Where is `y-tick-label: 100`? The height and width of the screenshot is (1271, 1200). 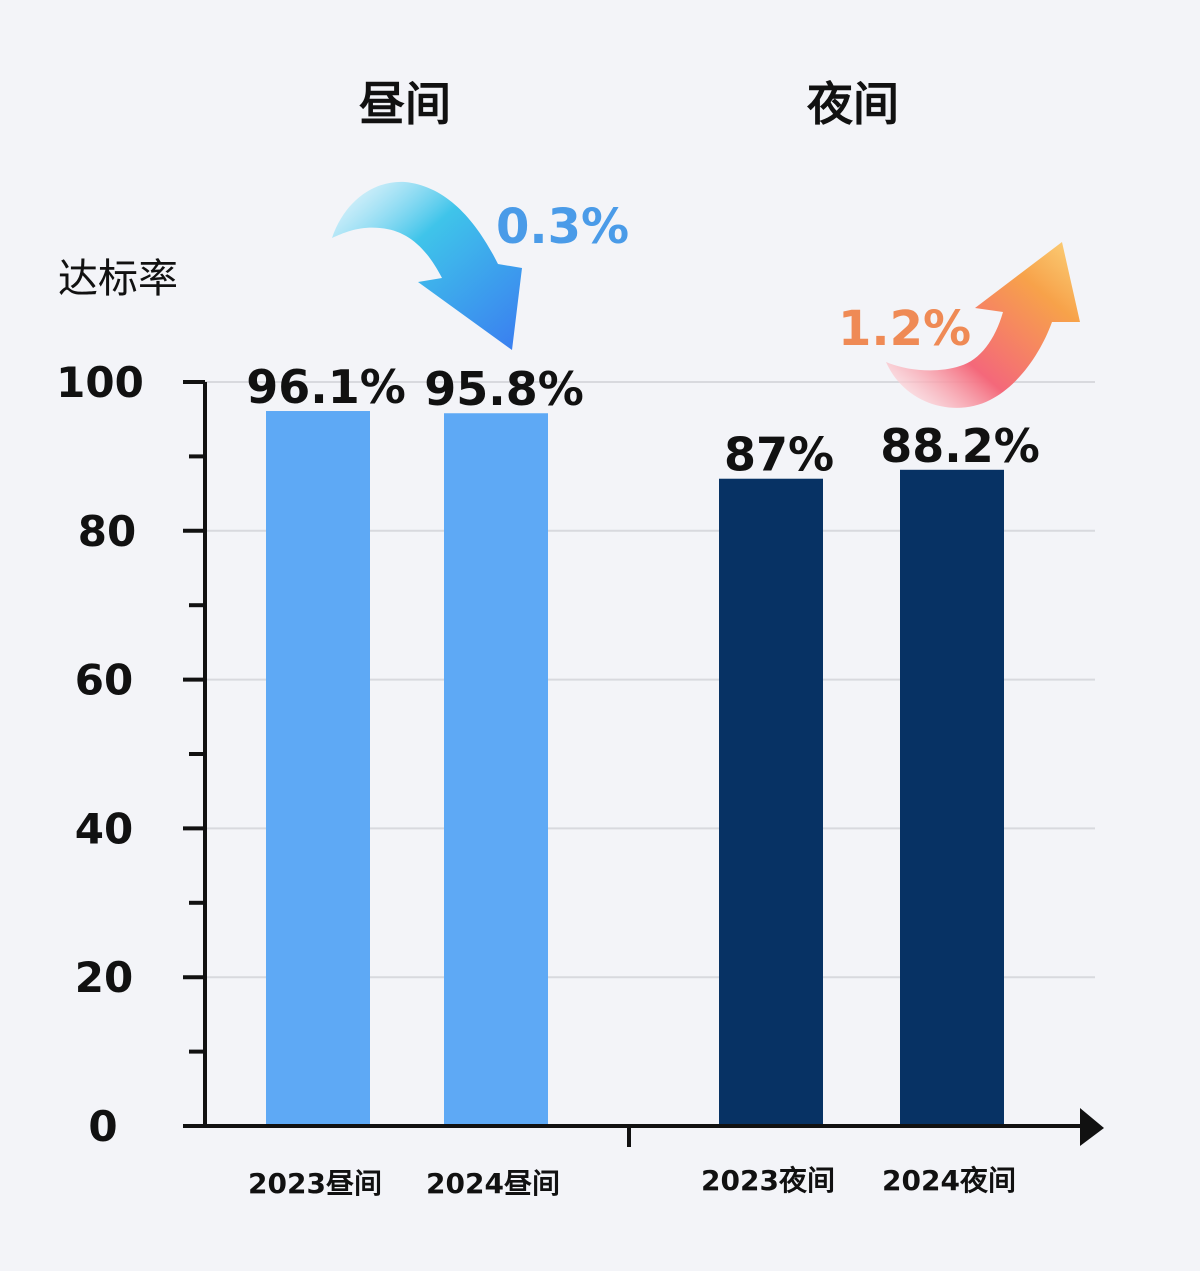
y-tick-label: 100 is located at coordinates (100, 382).